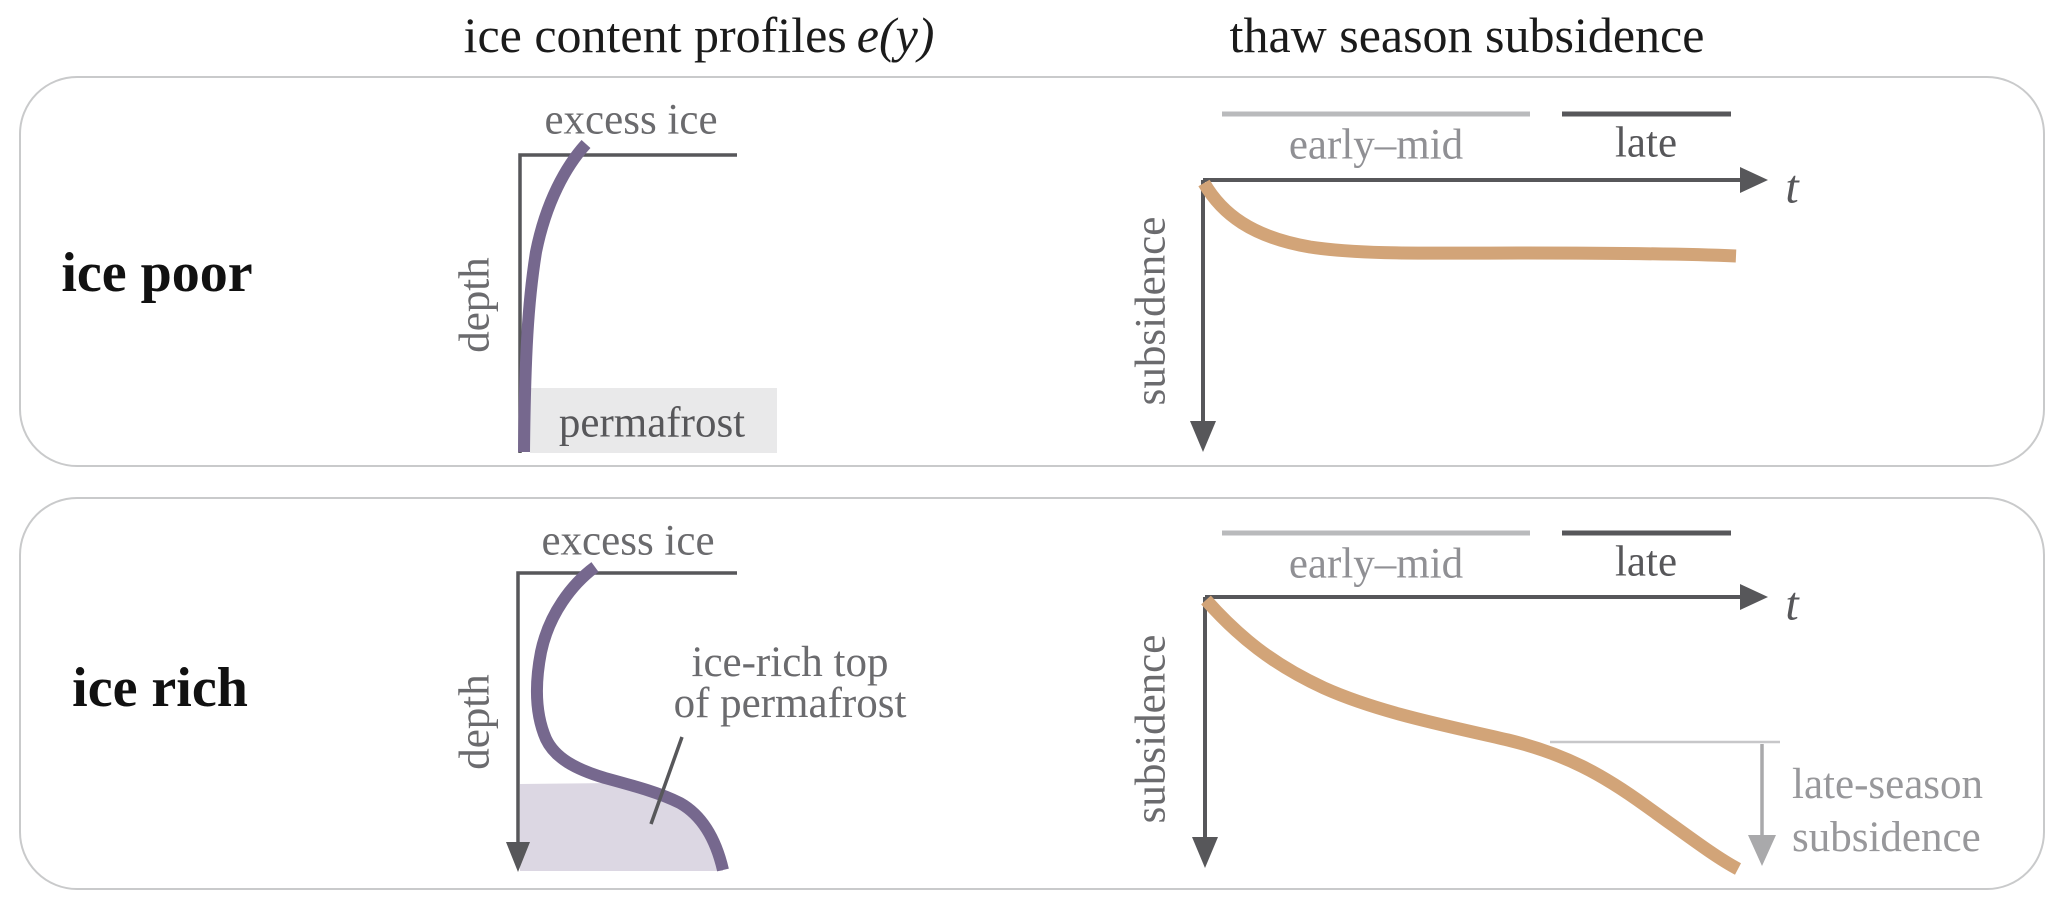  Describe the element at coordinates (1467, 35) in the screenshot. I see `column-title-subsidence: thaw season subsidence` at that location.